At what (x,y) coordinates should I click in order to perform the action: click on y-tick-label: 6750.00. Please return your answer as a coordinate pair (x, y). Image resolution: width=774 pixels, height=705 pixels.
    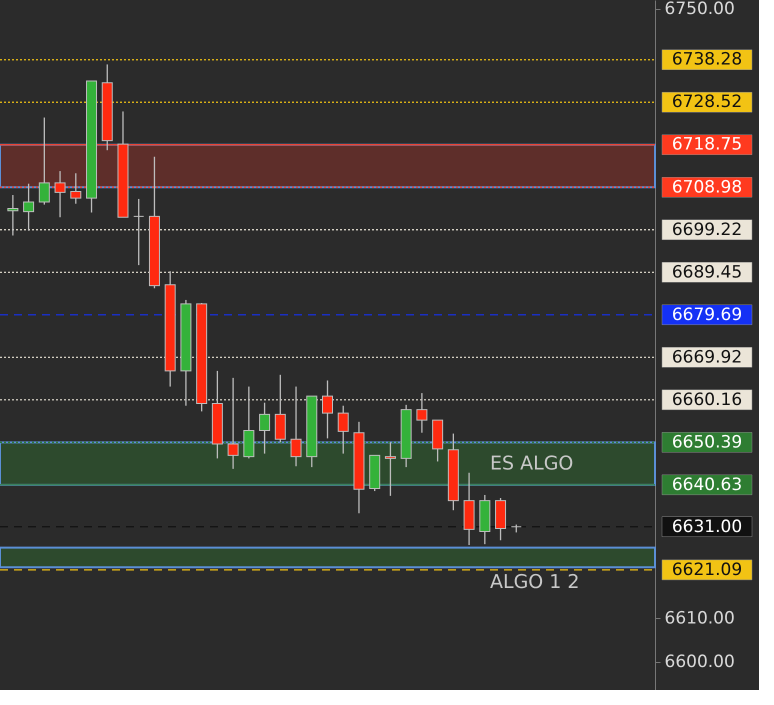
    Looking at the image, I should click on (699, 10).